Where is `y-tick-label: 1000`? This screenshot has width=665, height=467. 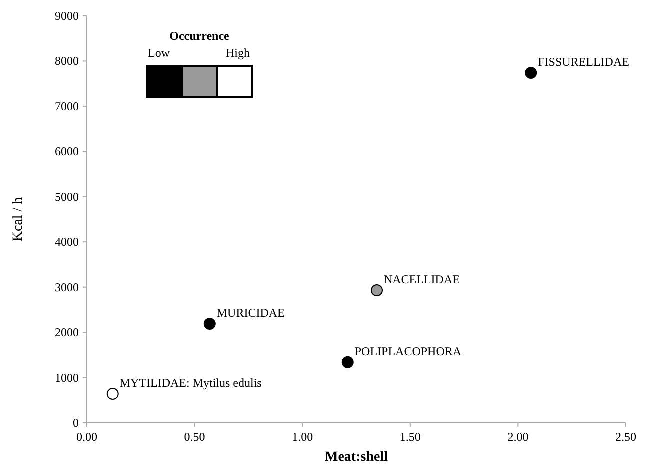
y-tick-label: 1000 is located at coordinates (67, 377).